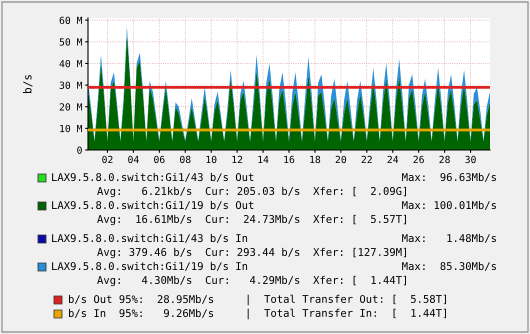 The height and width of the screenshot is (334, 530). What do you see at coordinates (419, 160) in the screenshot?
I see `x-tick-label: 26` at bounding box center [419, 160].